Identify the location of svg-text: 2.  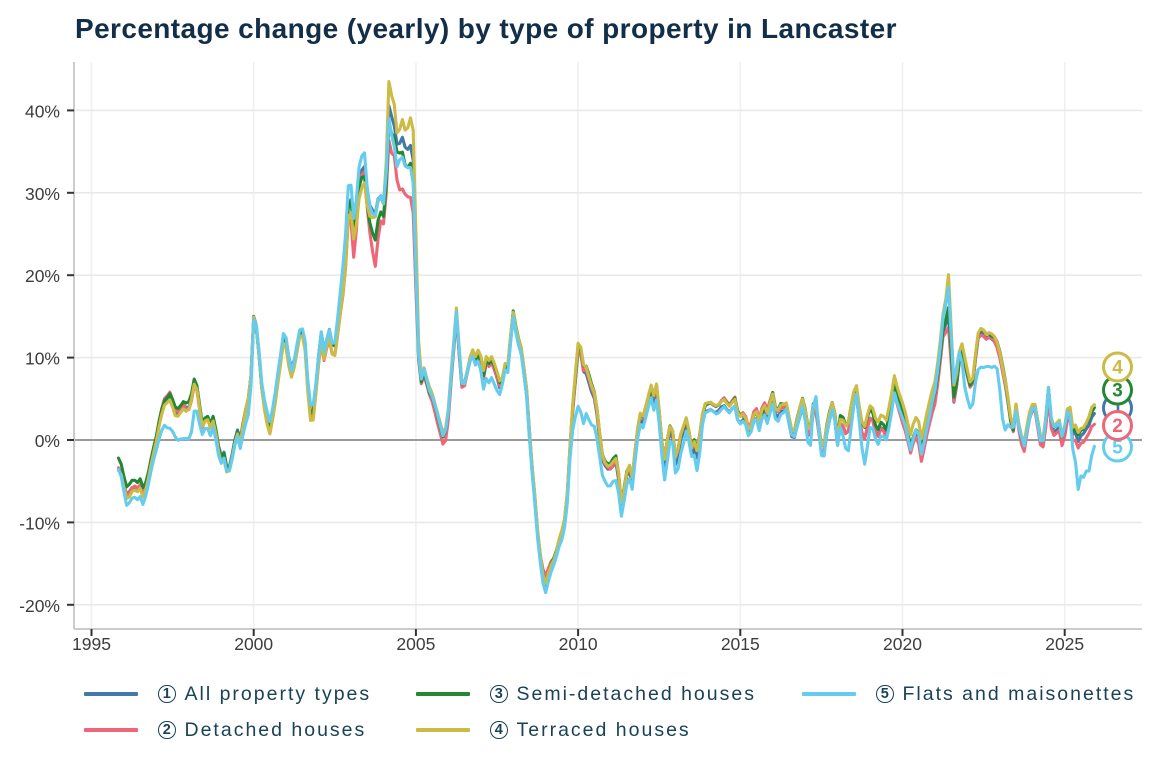
(1117, 426).